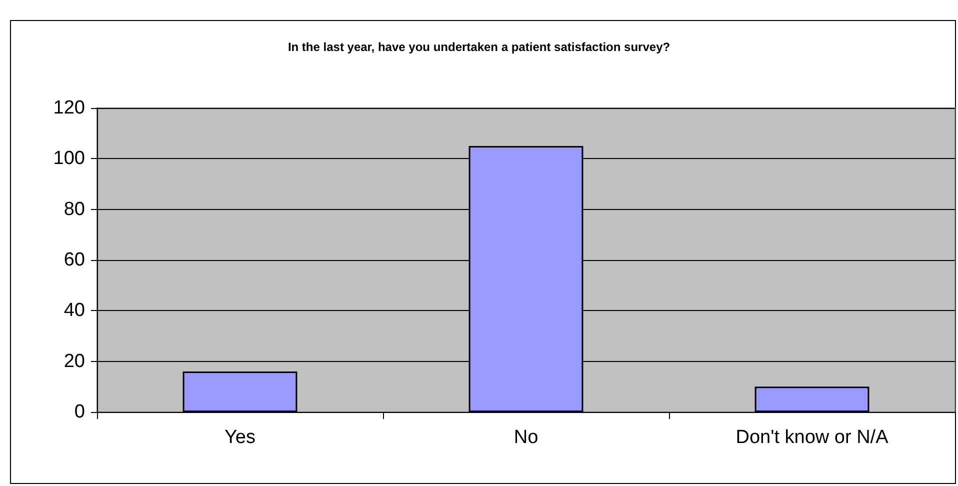 Image resolution: width=958 pixels, height=486 pixels. I want to click on y-tick-label: 60, so click(74, 260).